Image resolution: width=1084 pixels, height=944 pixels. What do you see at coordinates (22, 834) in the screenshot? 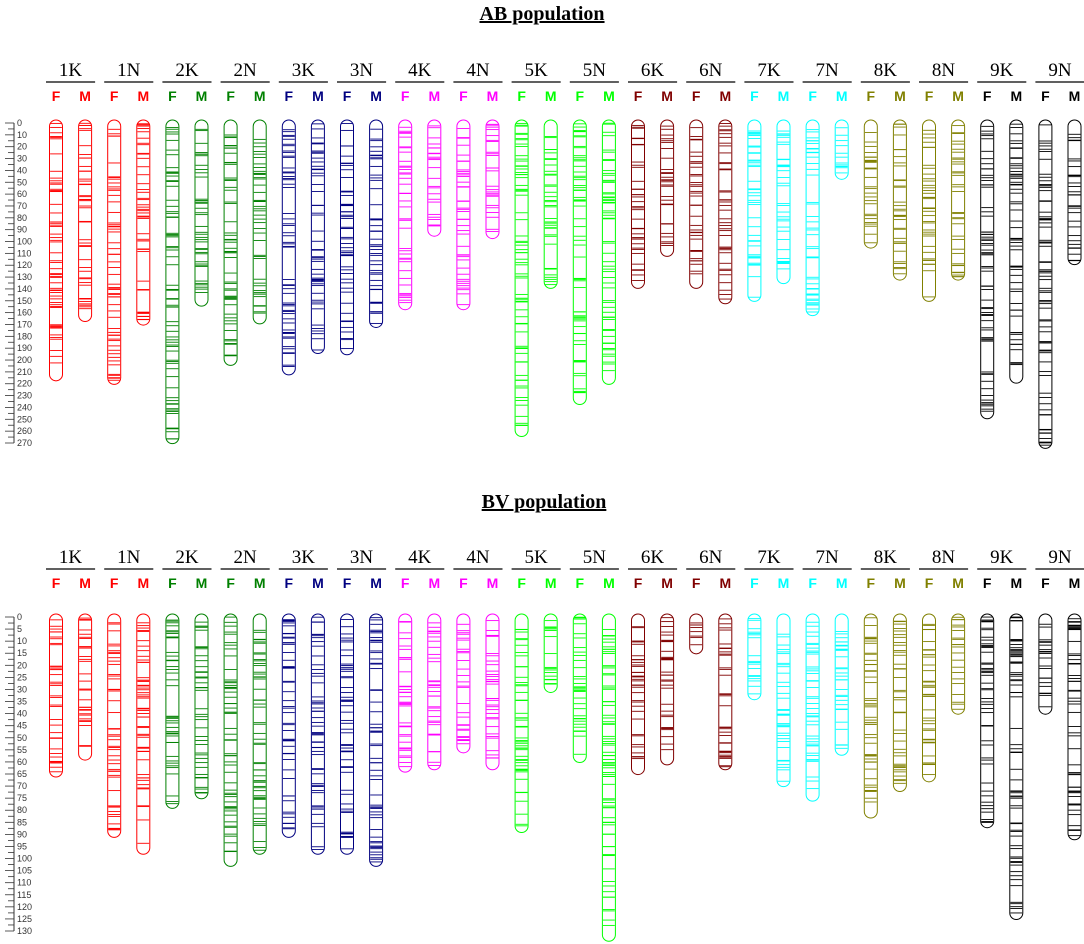
I see `axis-tick-label: 90` at bounding box center [22, 834].